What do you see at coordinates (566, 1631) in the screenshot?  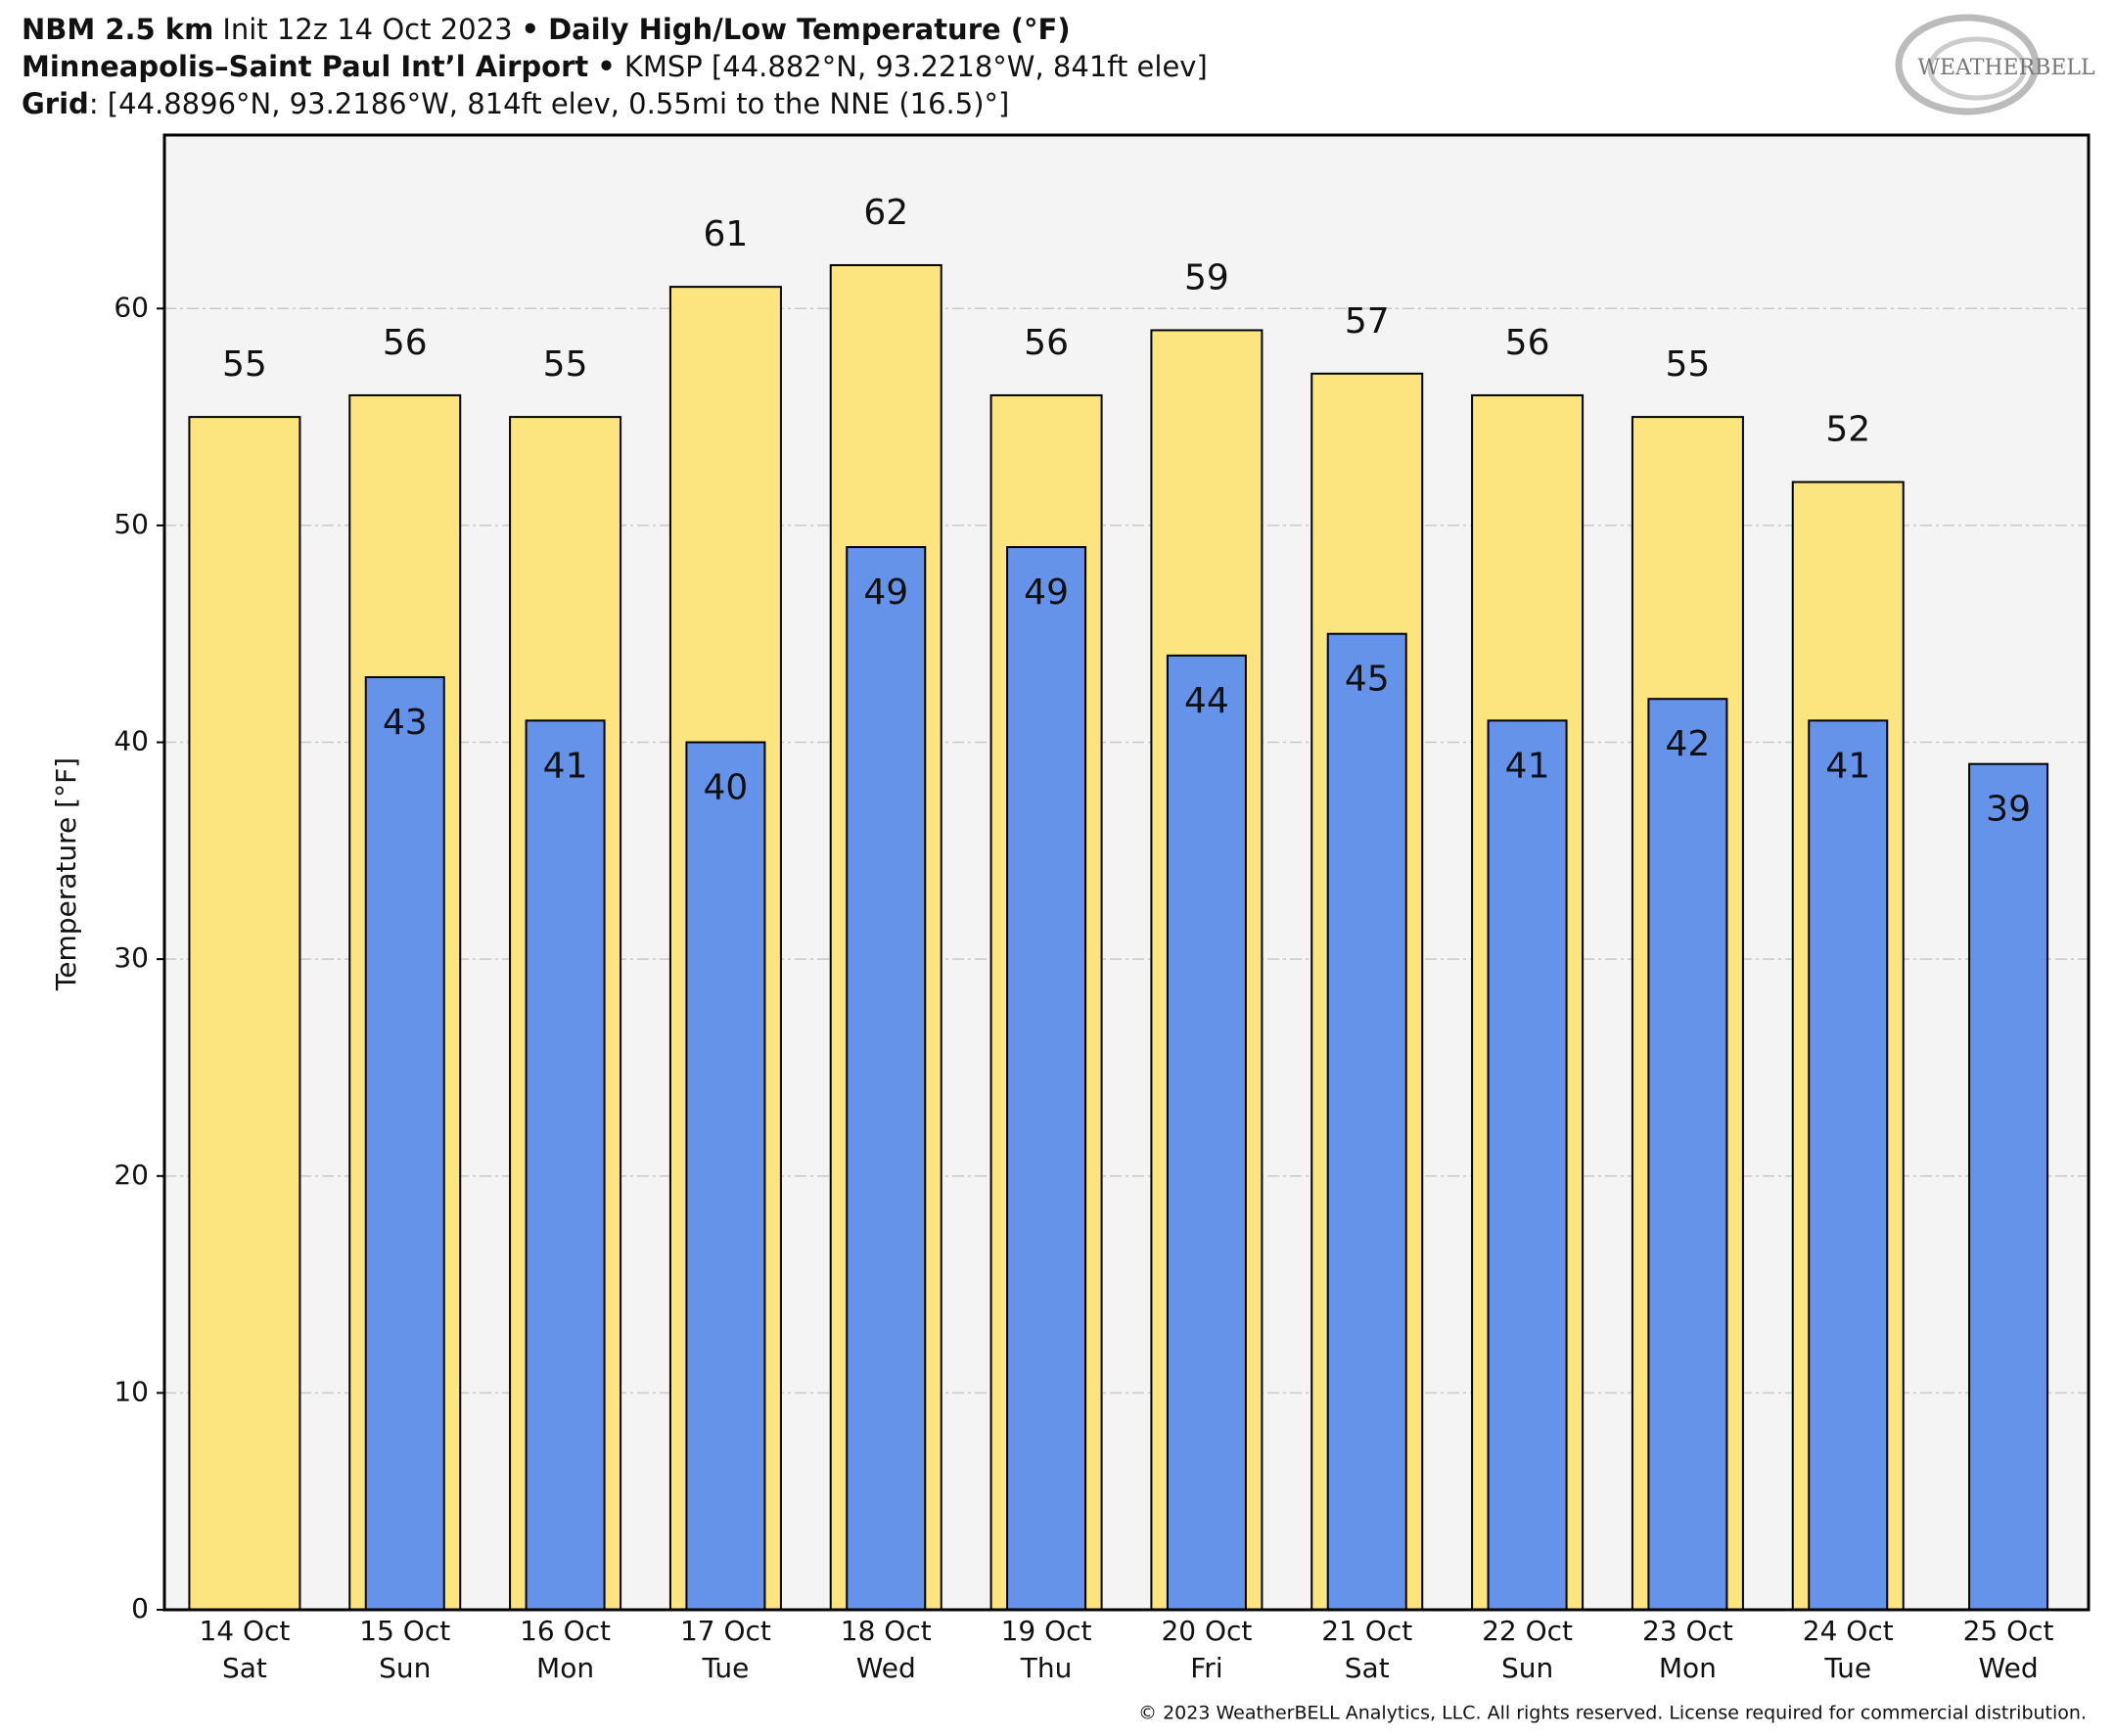 I see `x-tick-label: 16 Oct` at bounding box center [566, 1631].